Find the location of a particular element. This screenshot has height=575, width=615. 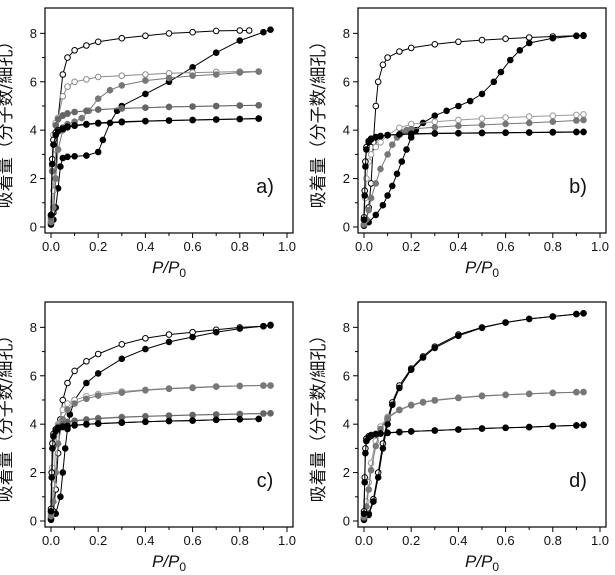

x-tick-label: 0.0 is located at coordinates (51, 540).